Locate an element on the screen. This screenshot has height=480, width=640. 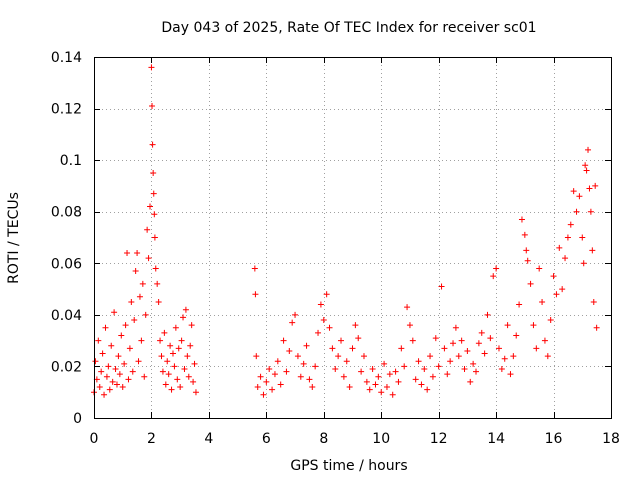
y-axis-label: ROTI / TECUs is located at coordinates (14, 238).